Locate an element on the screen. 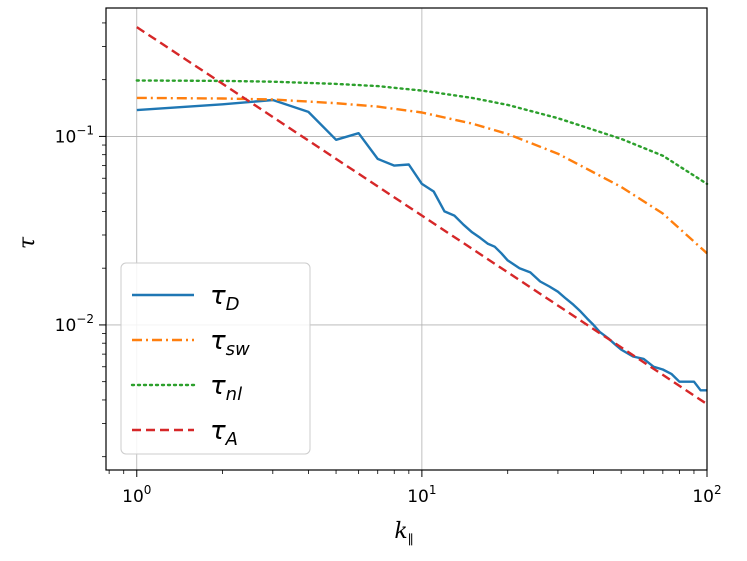 This screenshot has width=747, height=561. legend-label-nl: τnl is located at coordinates (226, 388).